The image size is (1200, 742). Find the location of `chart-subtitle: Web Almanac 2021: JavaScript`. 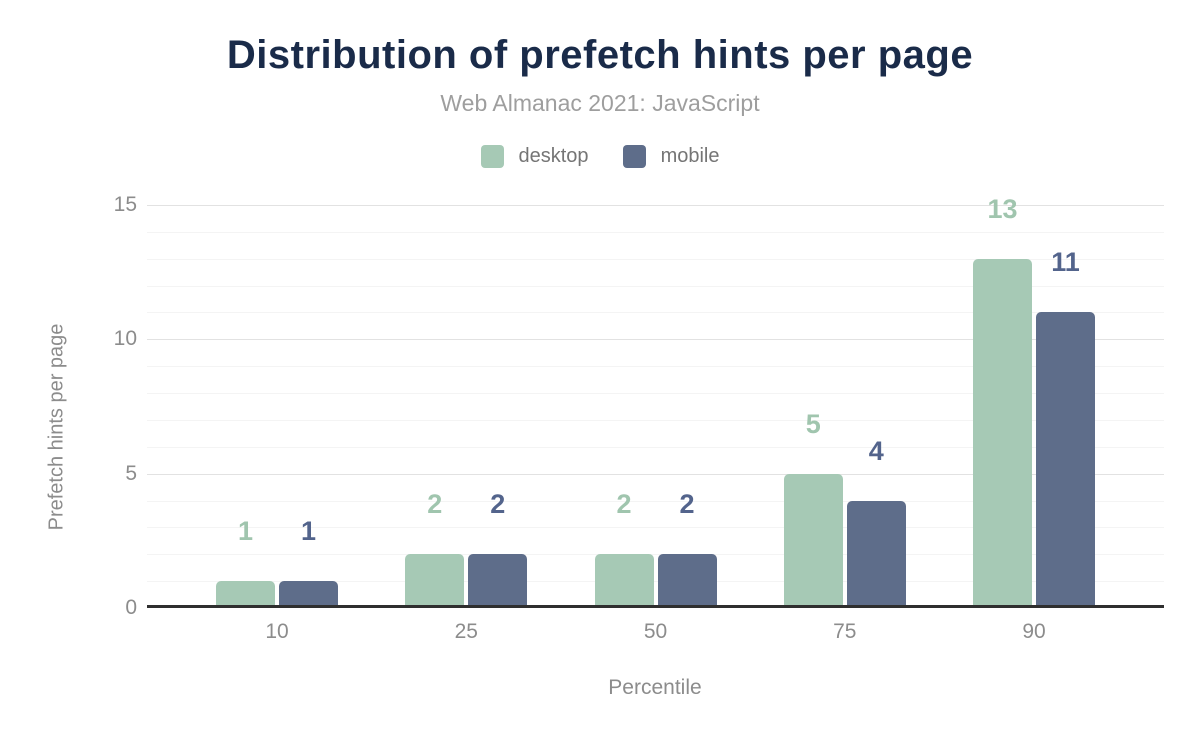

chart-subtitle: Web Almanac 2021: JavaScript is located at coordinates (600, 103).